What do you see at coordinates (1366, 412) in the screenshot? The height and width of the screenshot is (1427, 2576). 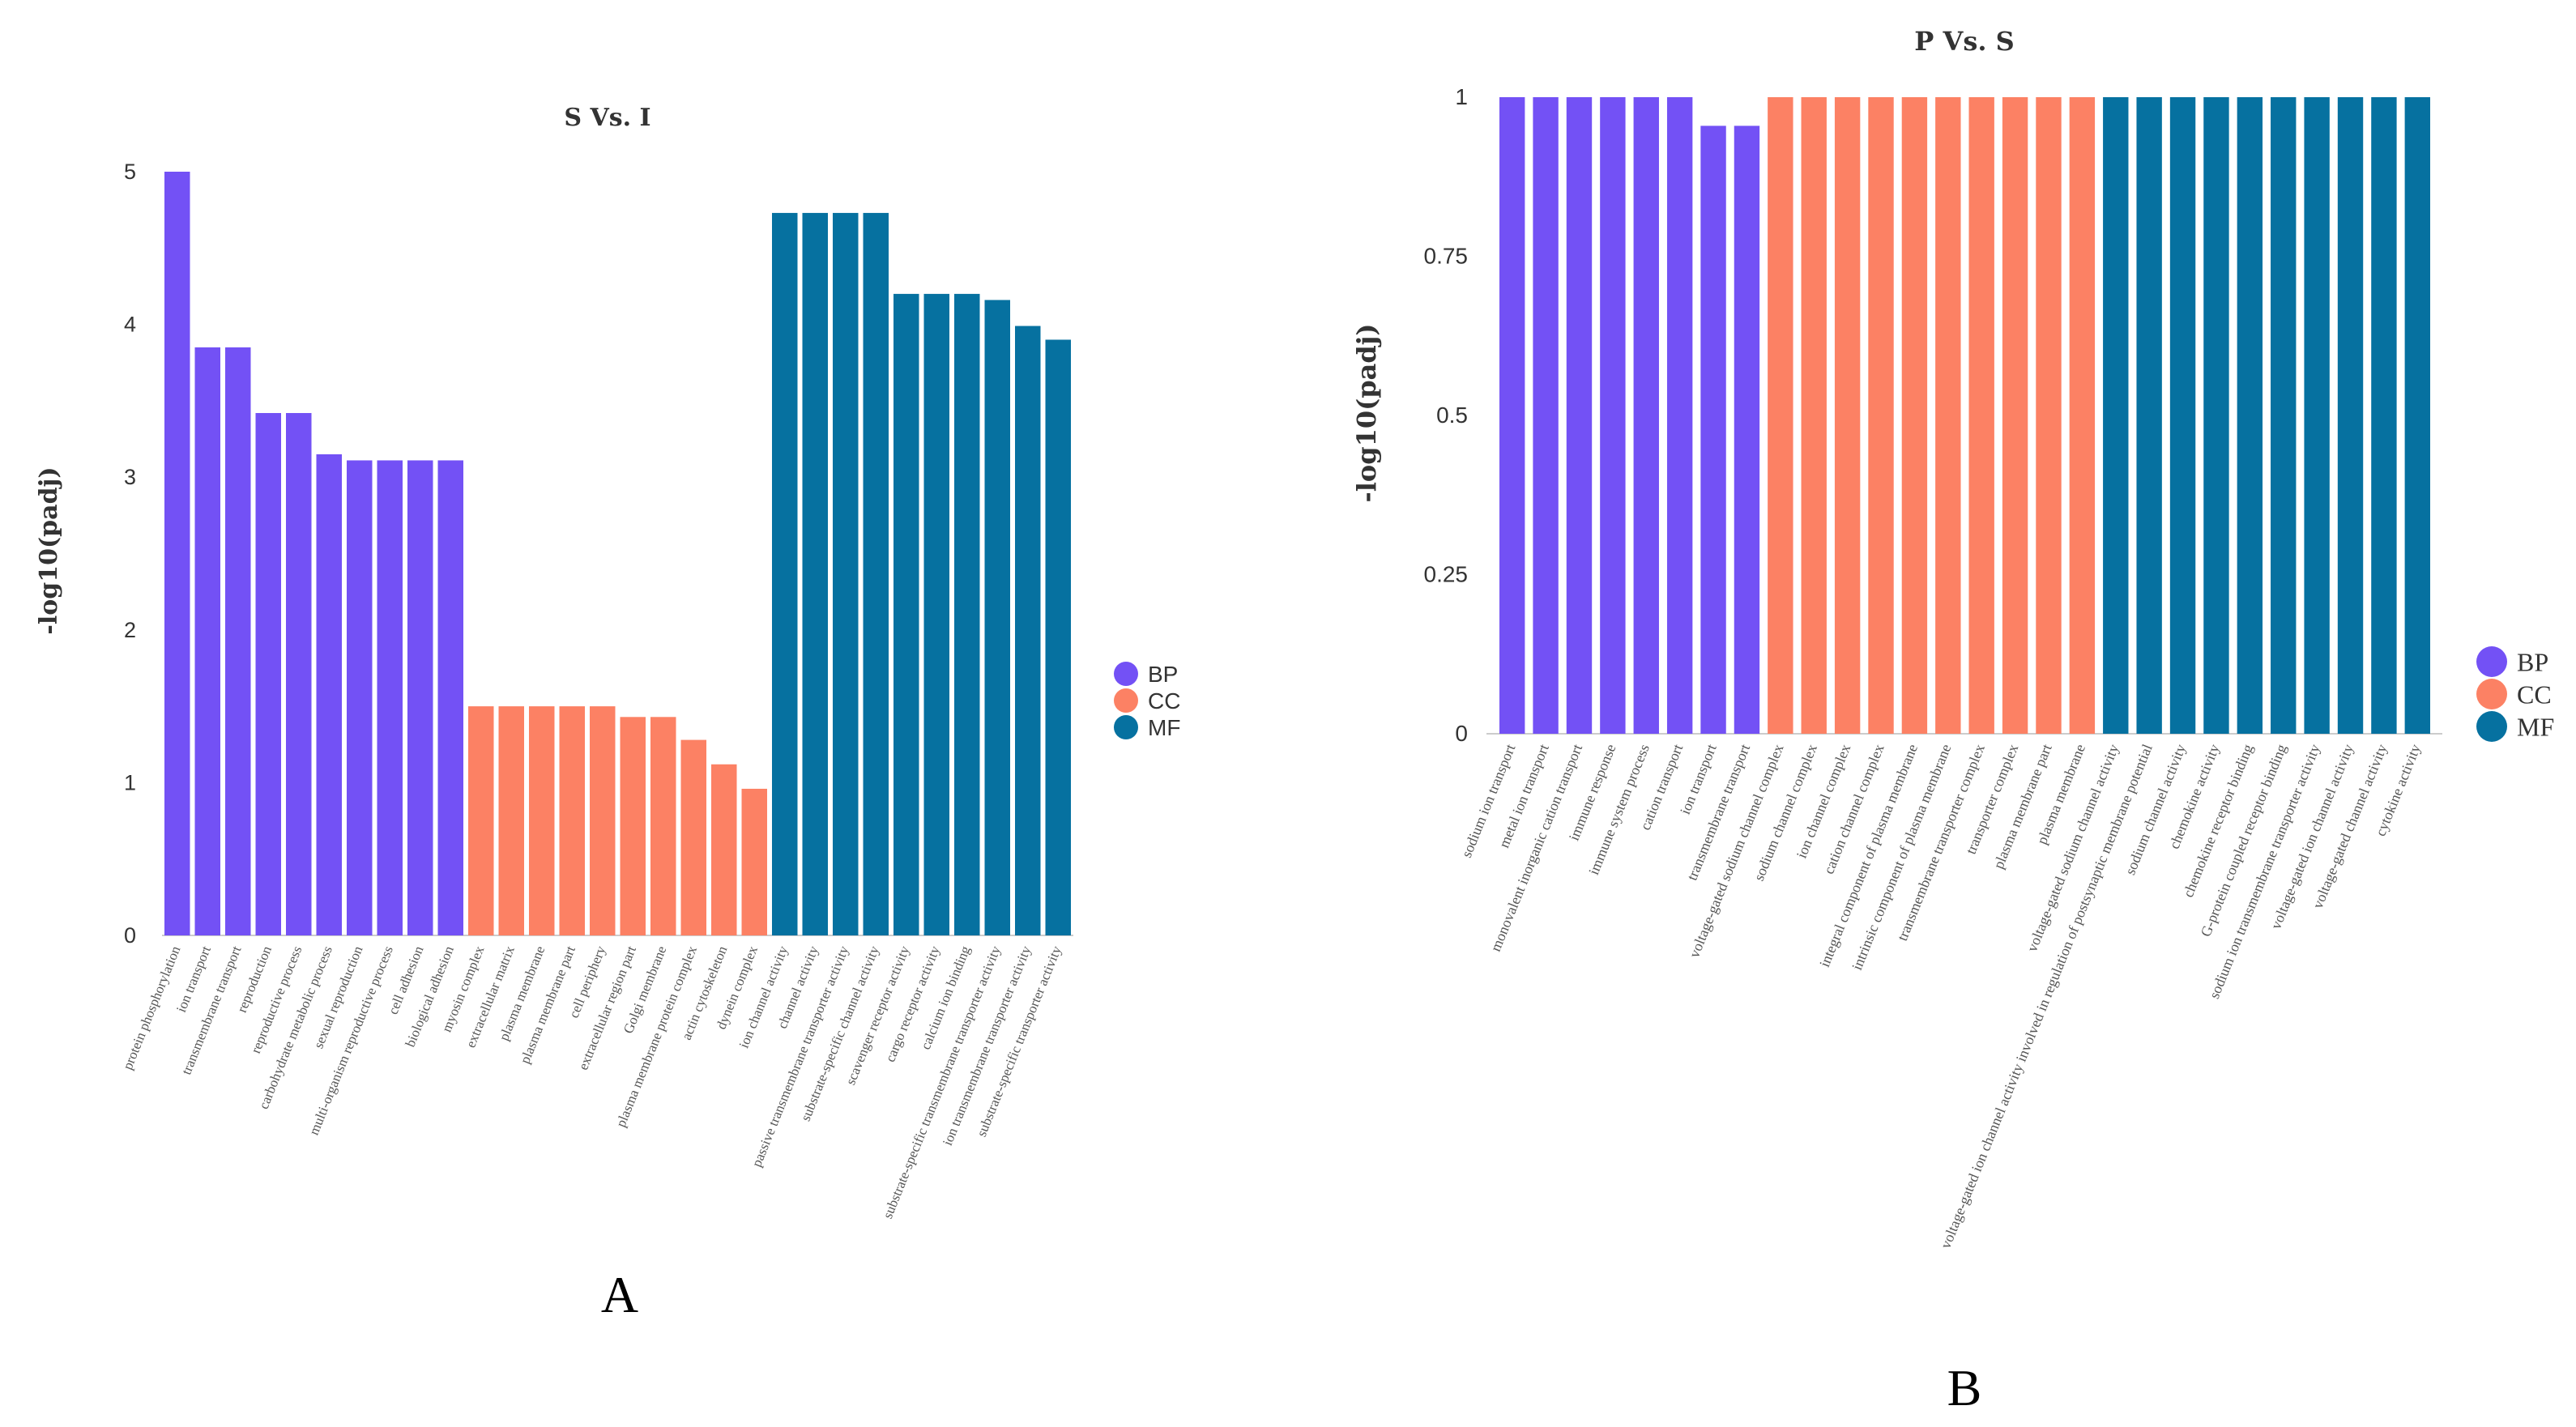 I see `panel-b-y-axis-label: -log10(padj)` at bounding box center [1366, 412].